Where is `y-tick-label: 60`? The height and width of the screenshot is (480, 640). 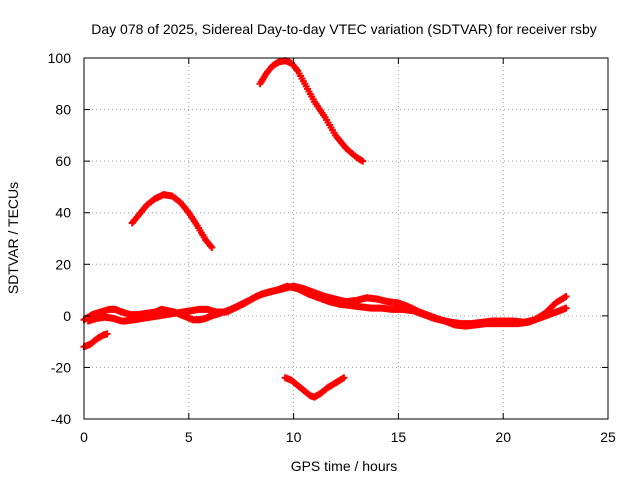 y-tick-label: 60 is located at coordinates (63, 161).